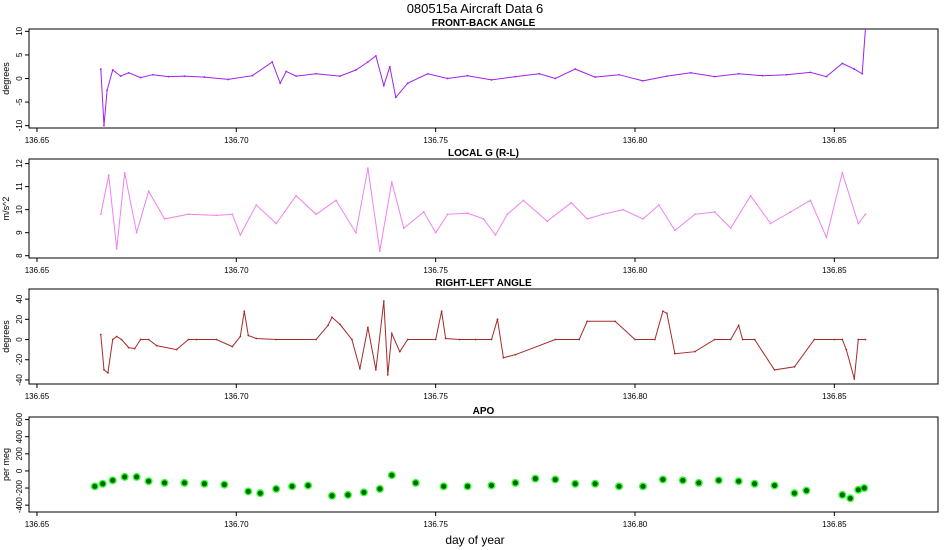 The image size is (950, 550). Describe the element at coordinates (474, 540) in the screenshot. I see `x-axis-label: day of year` at that location.